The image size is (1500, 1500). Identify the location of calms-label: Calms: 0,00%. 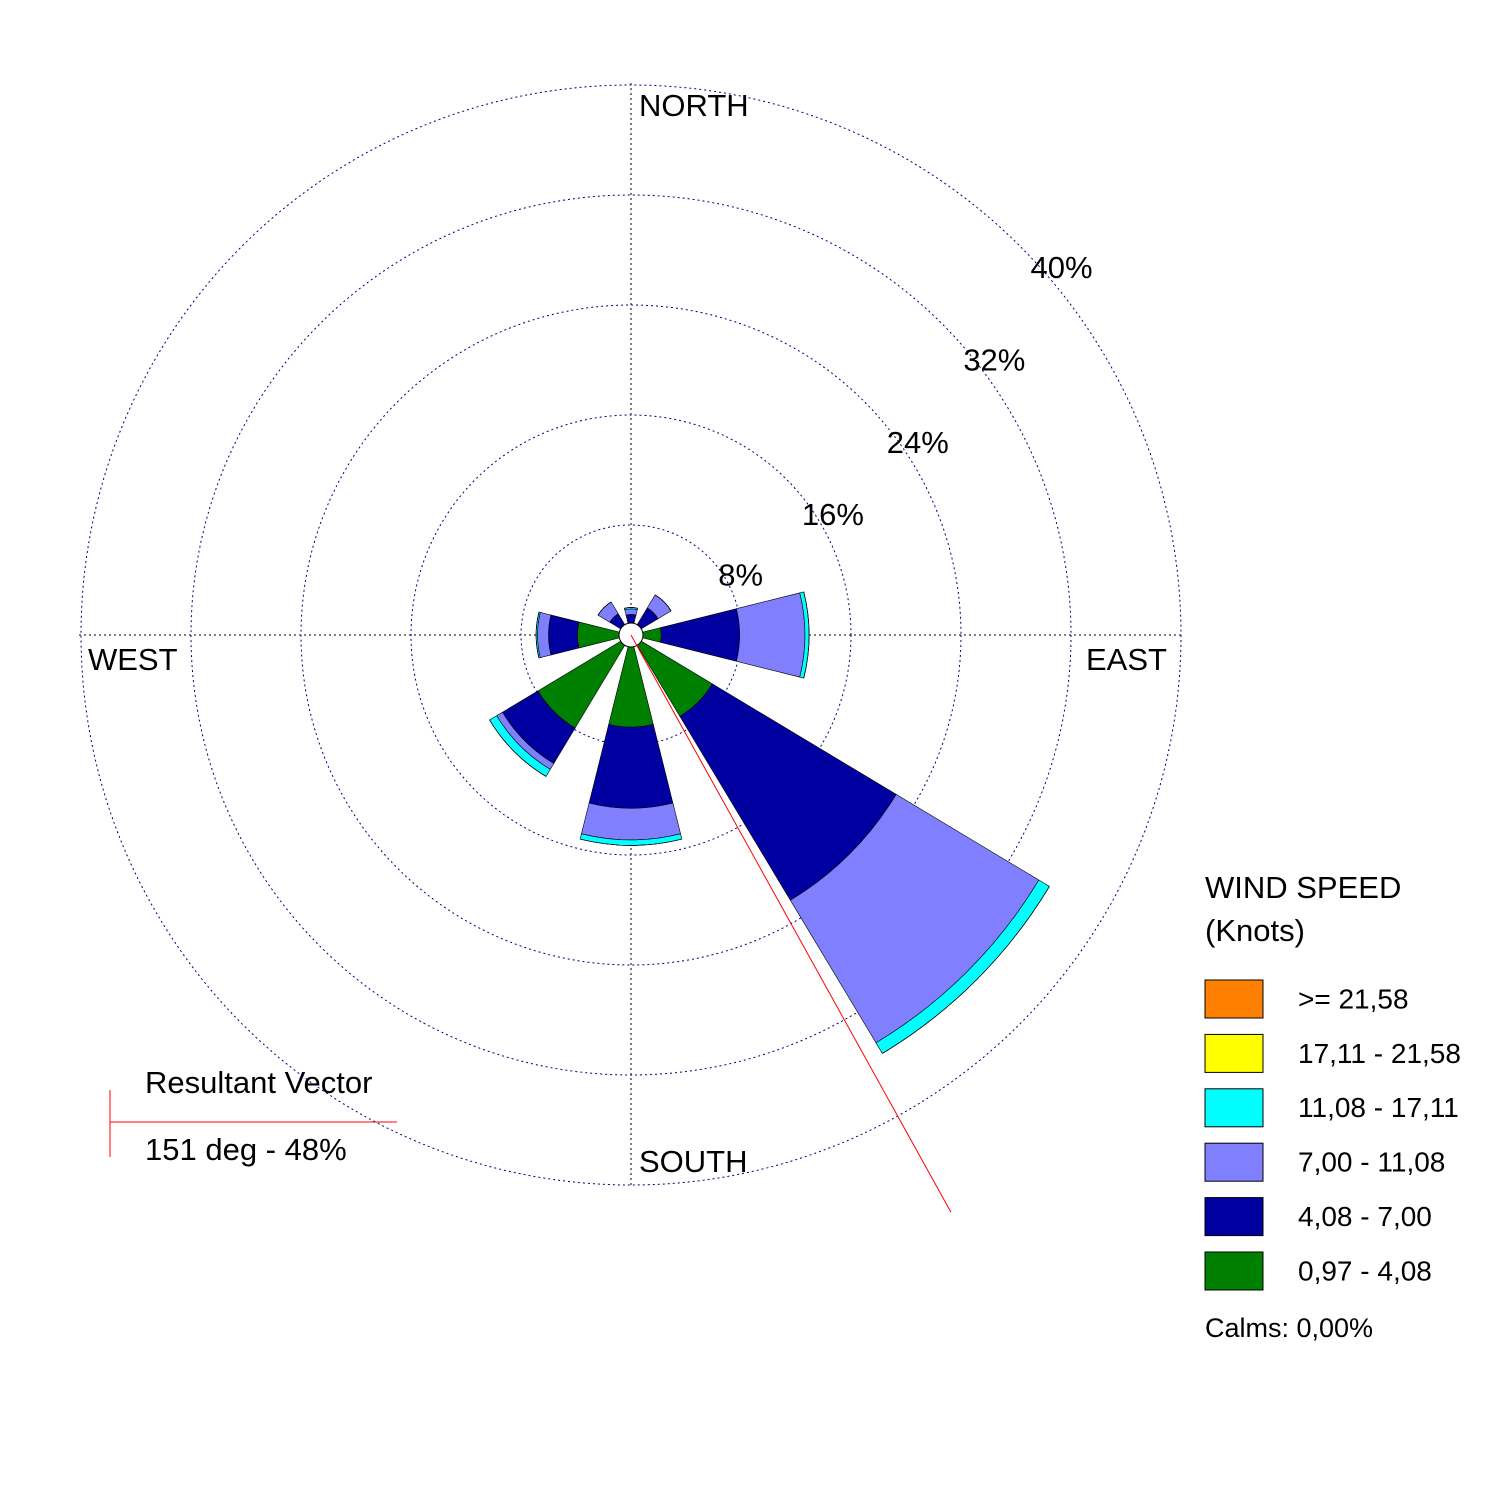
(1289, 1328).